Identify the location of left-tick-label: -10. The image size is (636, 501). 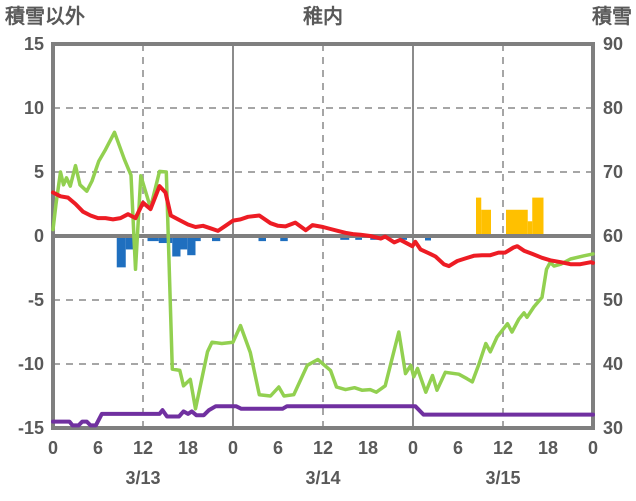
(31, 364).